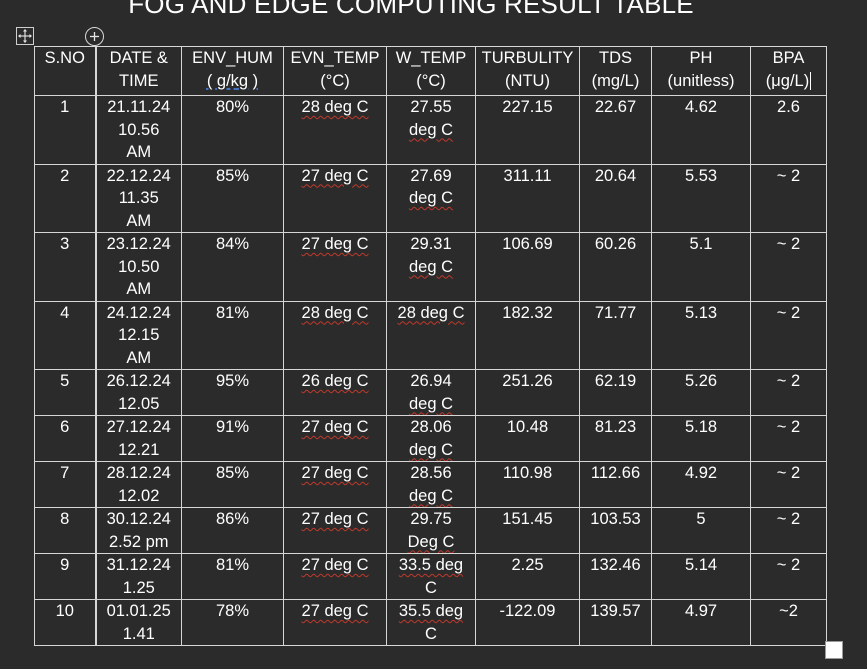 Image resolution: width=867 pixels, height=669 pixels. Describe the element at coordinates (431, 130) in the screenshot. I see `cell-w-temp: 27.55 deg C` at that location.